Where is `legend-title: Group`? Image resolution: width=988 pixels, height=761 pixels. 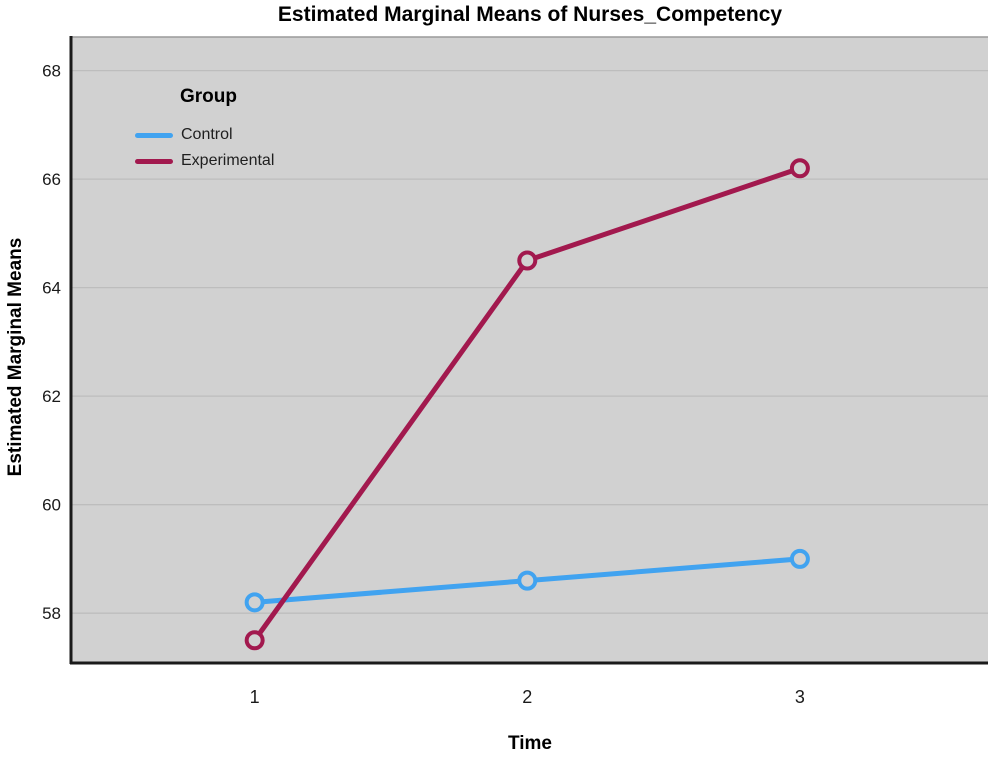 legend-title: Group is located at coordinates (208, 96).